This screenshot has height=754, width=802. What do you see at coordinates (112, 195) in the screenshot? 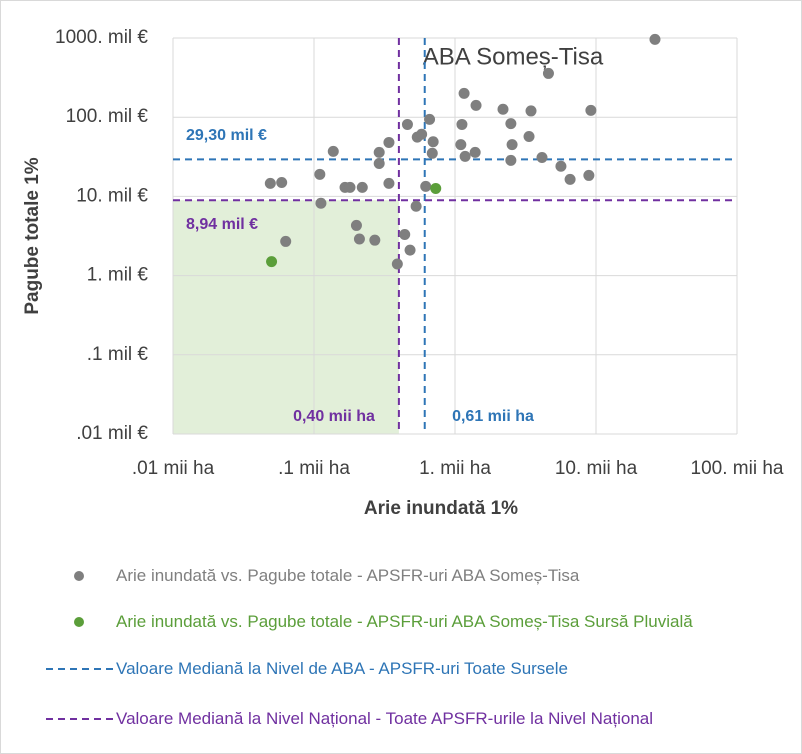
I see `y-tick-label: 10. mil €` at bounding box center [112, 195].